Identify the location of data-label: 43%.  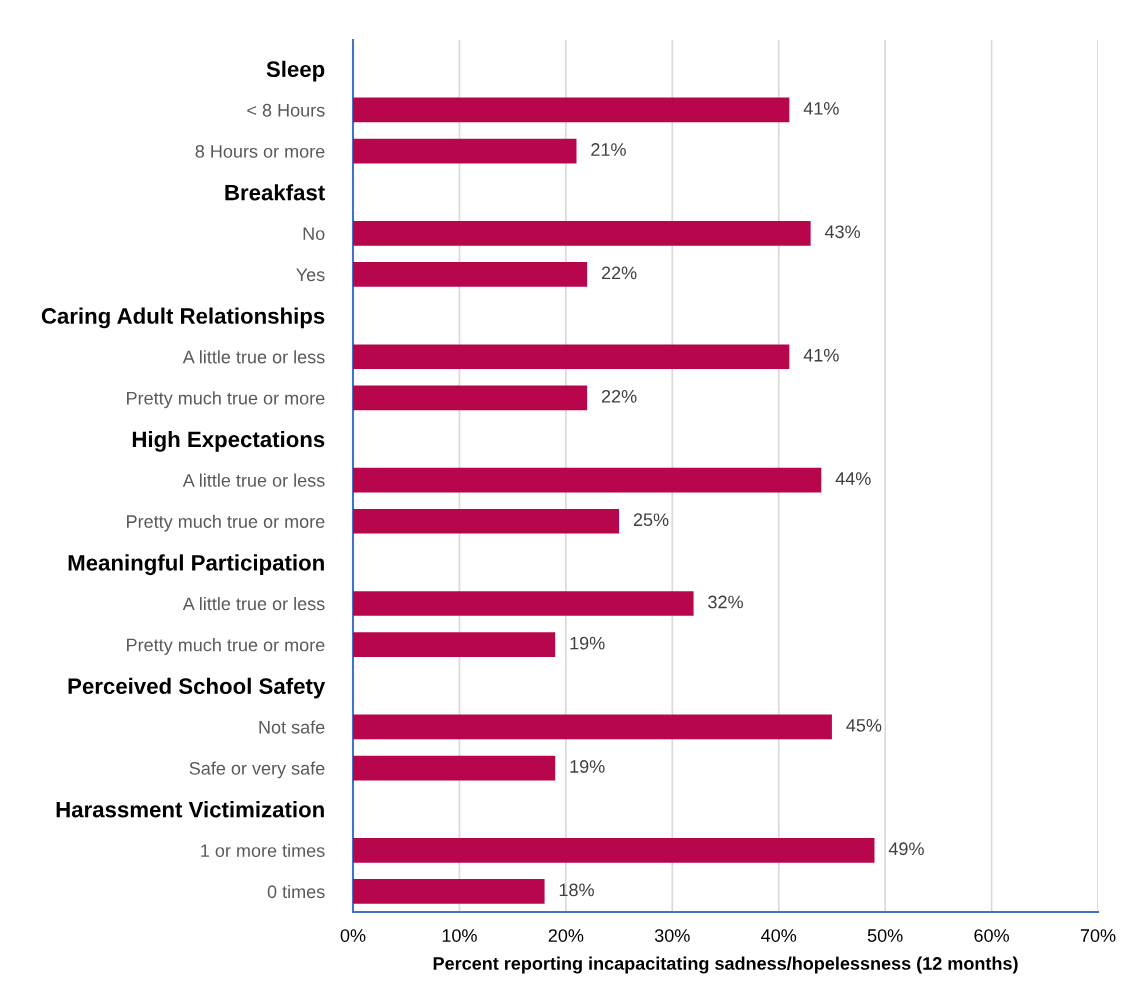
(842, 232).